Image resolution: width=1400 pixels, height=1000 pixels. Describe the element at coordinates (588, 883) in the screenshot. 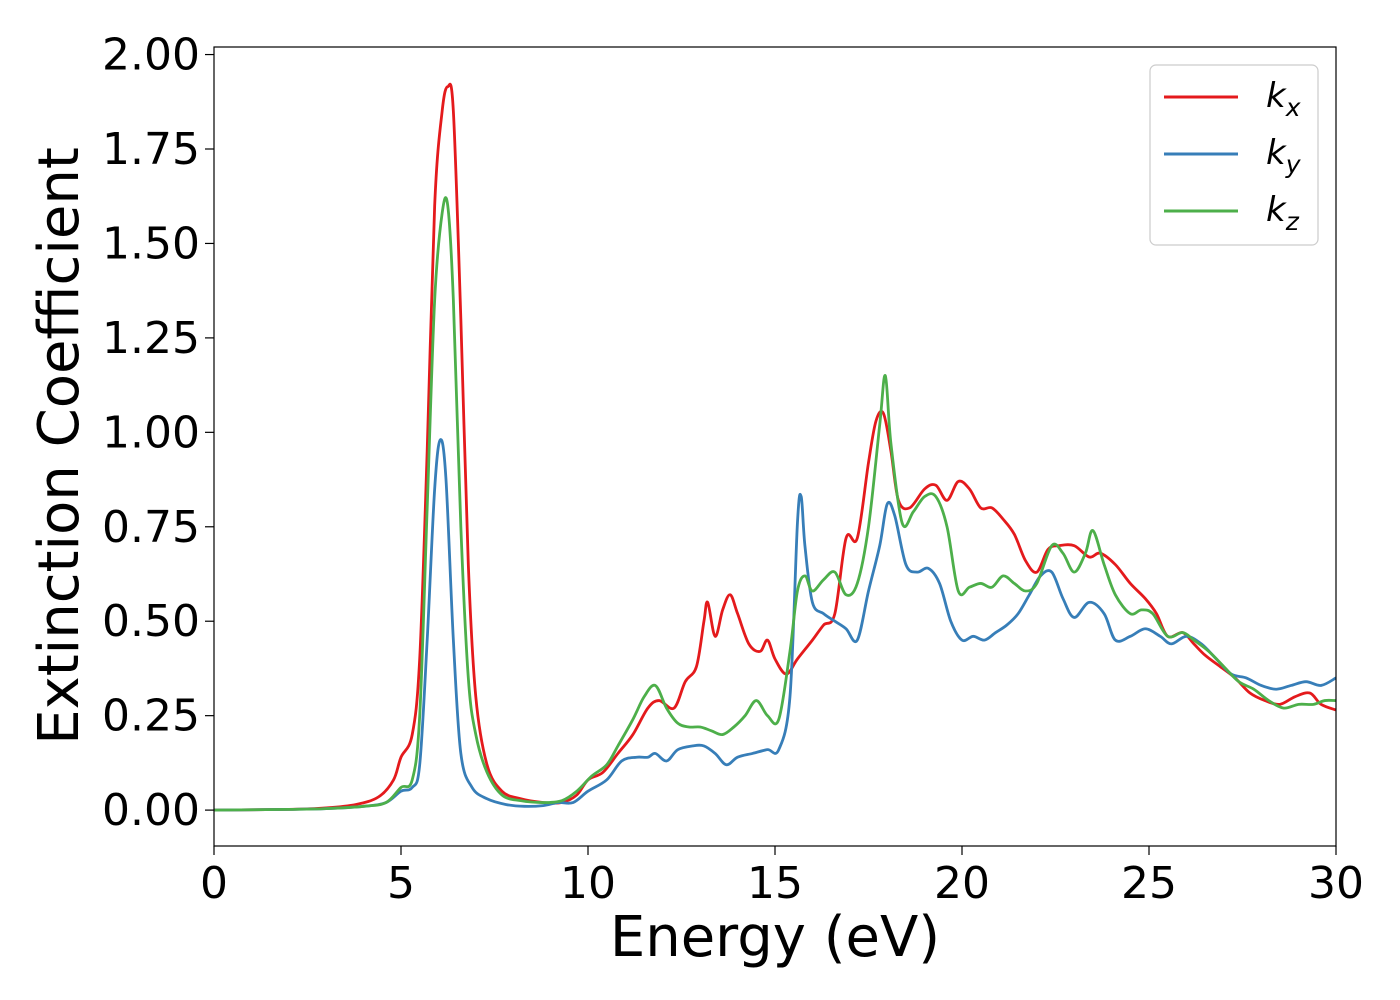

I see `x-tick-label: 10` at that location.